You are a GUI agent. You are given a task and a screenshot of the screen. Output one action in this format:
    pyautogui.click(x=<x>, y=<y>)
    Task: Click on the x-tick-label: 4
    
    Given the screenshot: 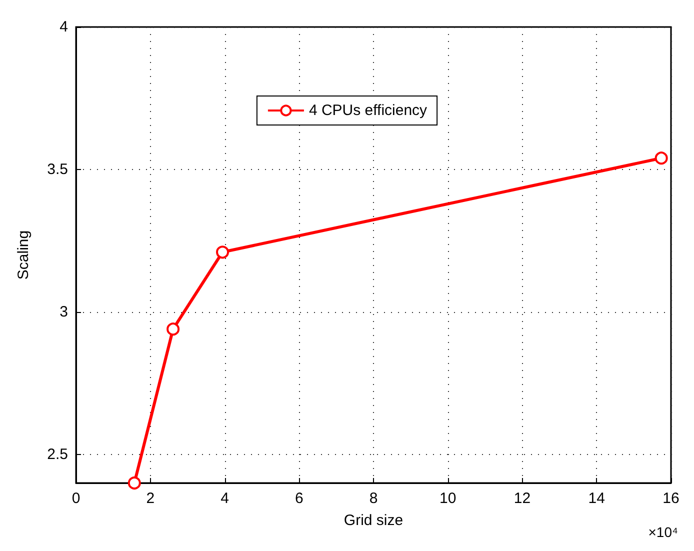 What is the action you would take?
    pyautogui.click(x=224, y=498)
    